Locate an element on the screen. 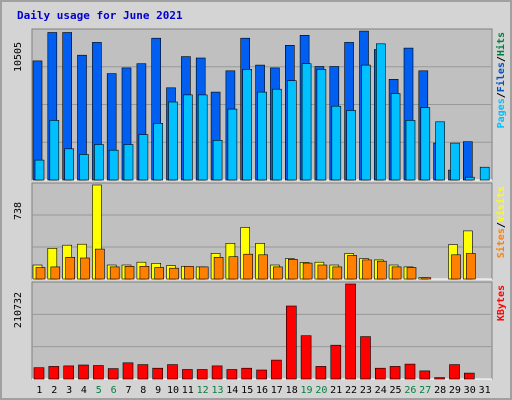 This screenshot has height=400, width=512. day-label-30: 30 is located at coordinates (470, 390).